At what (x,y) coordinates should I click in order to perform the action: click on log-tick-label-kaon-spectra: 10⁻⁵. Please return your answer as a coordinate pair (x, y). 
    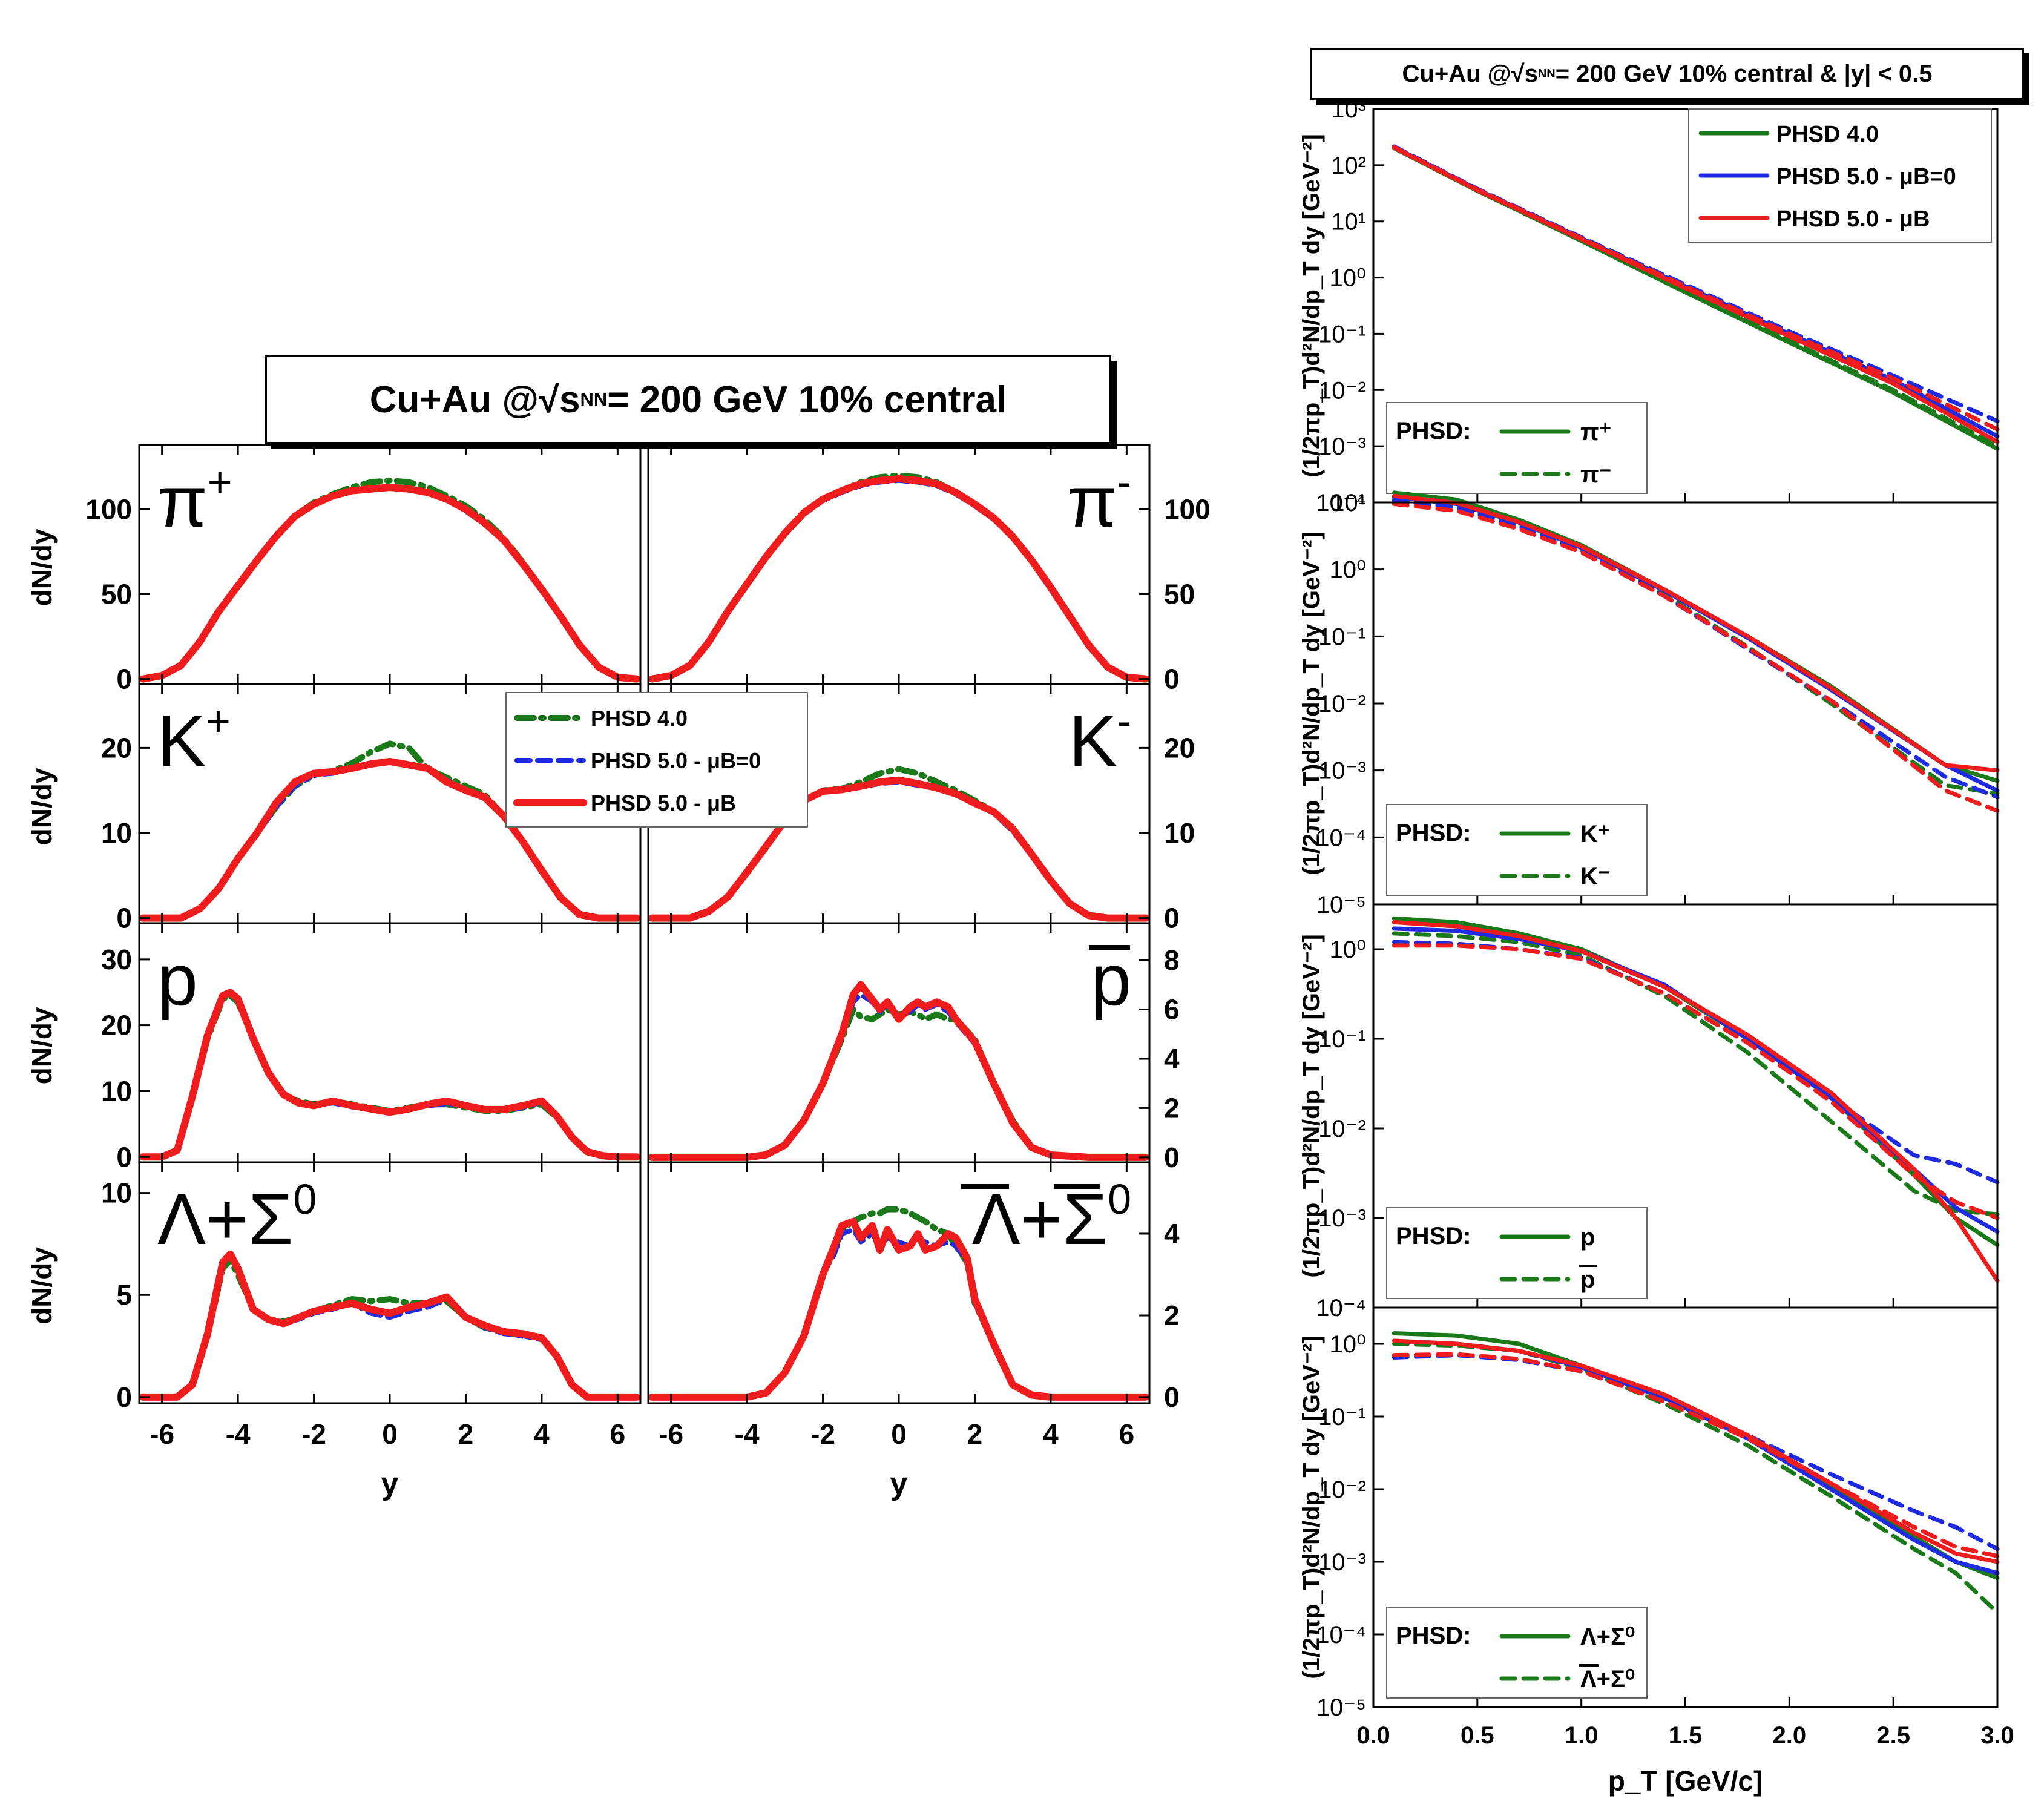
    Looking at the image, I should click on (1341, 905).